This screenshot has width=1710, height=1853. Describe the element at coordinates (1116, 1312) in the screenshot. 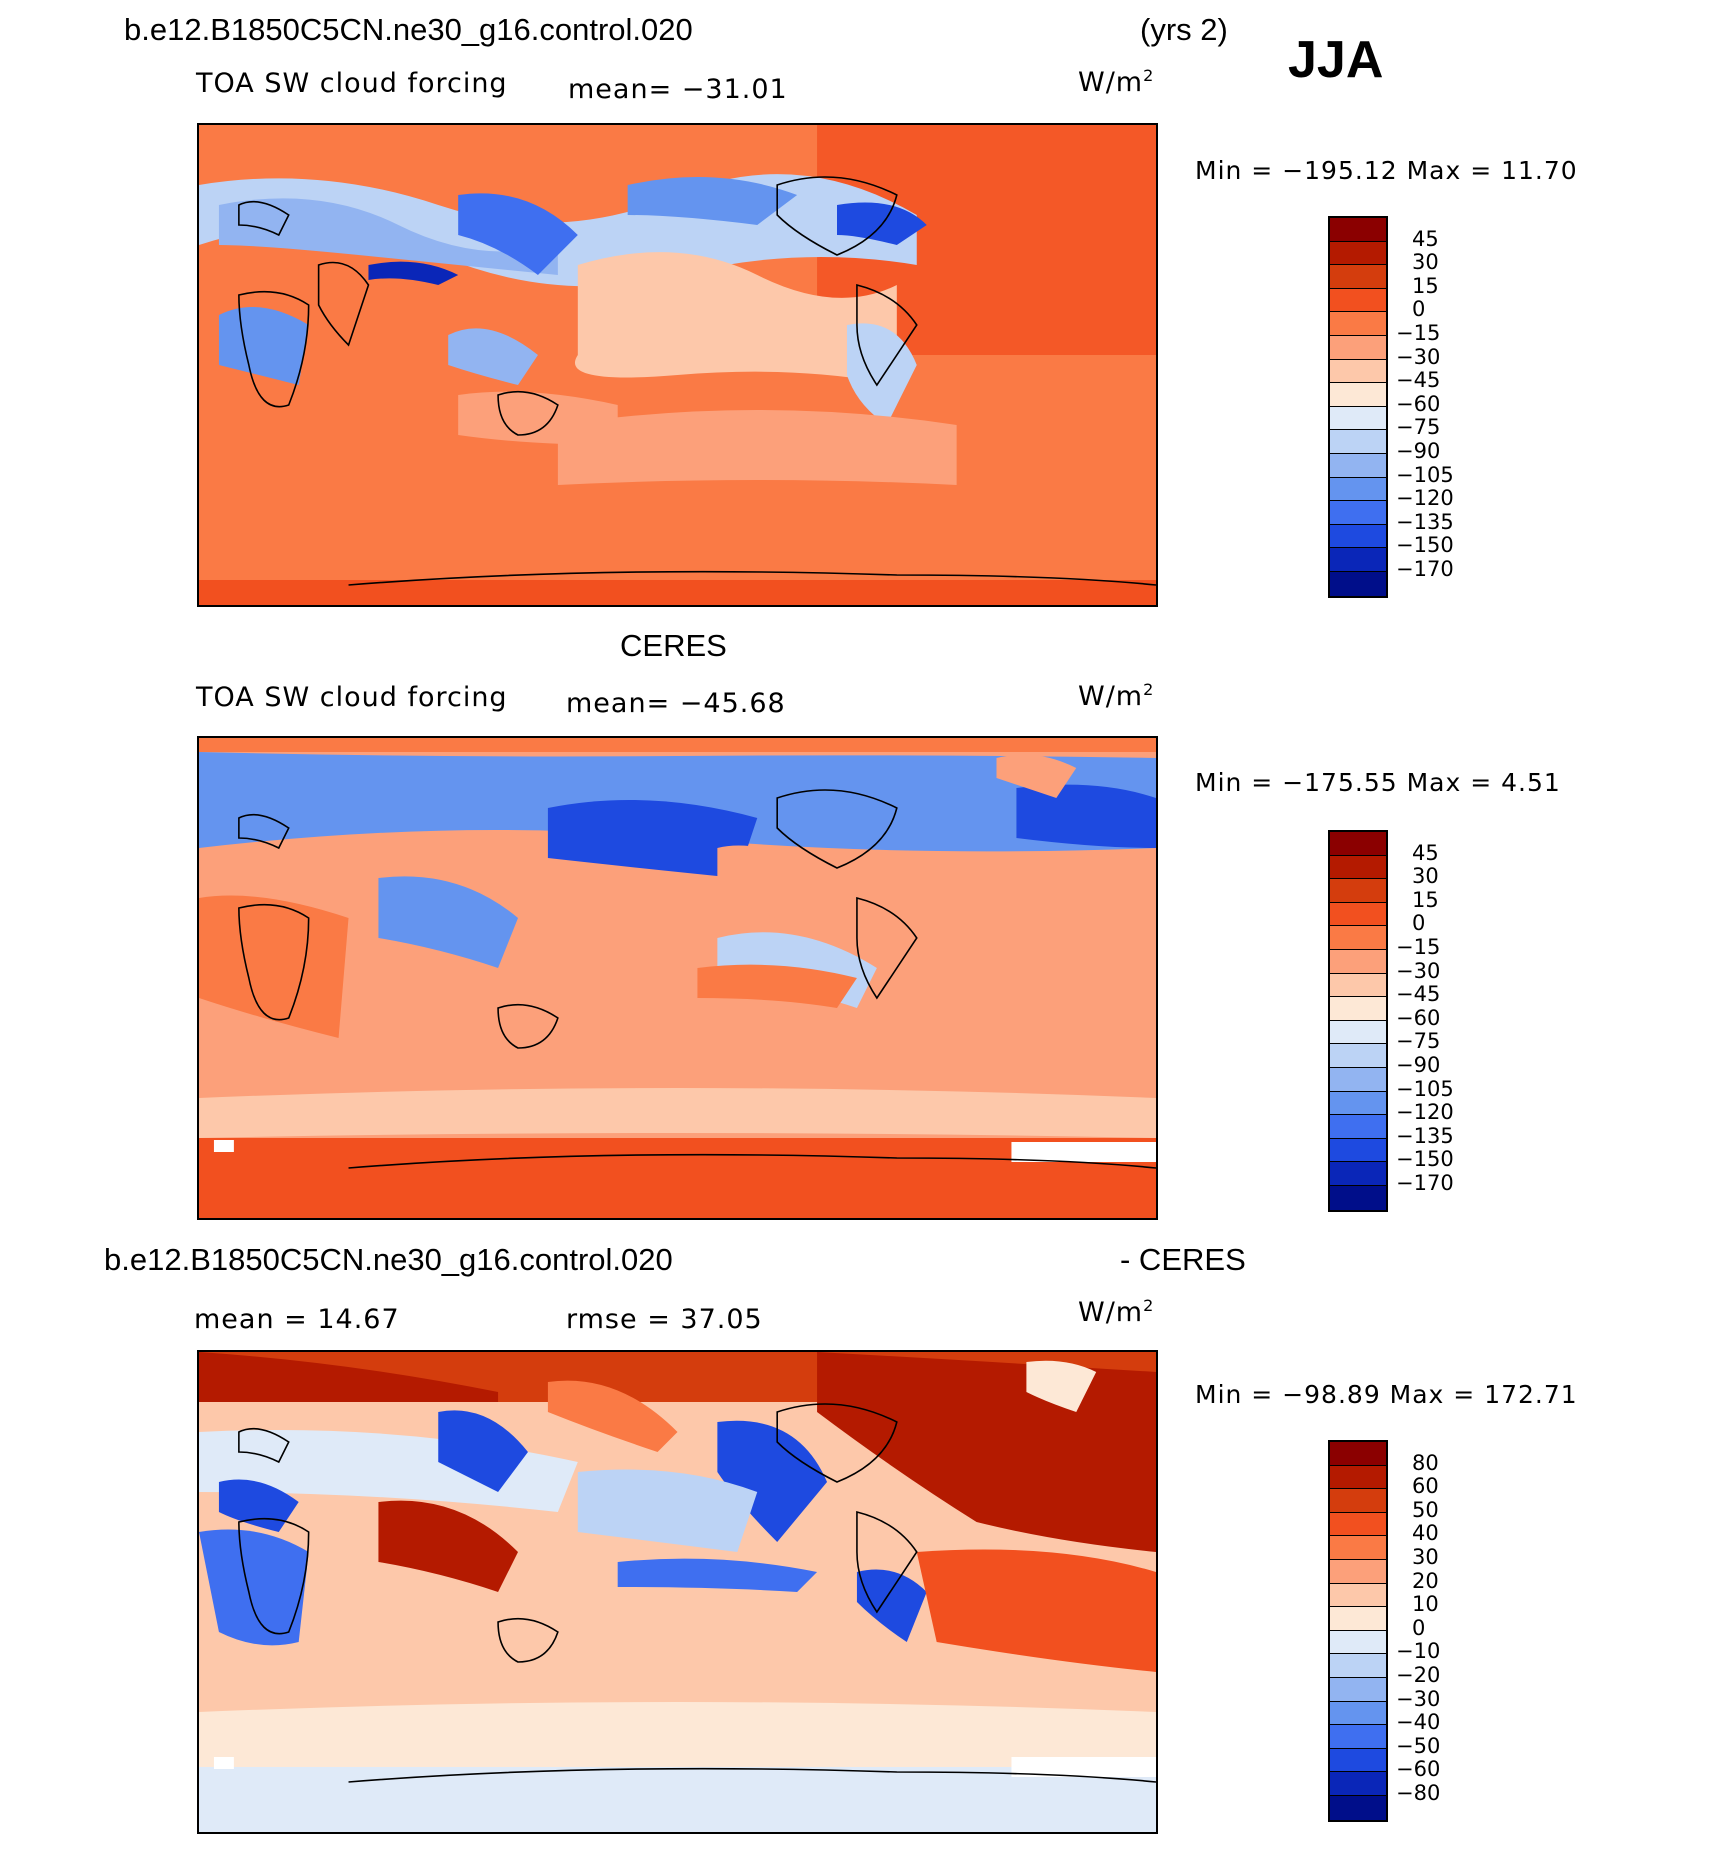

I see `panel3-units: W/m2` at that location.